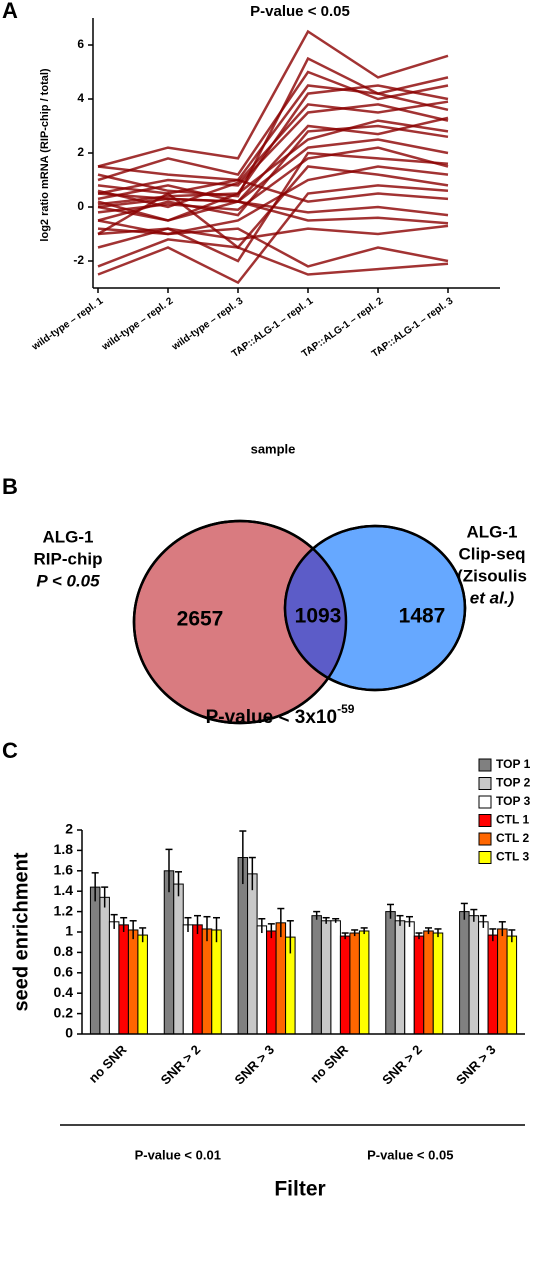 The height and width of the screenshot is (1280, 543). I want to click on caption-text: P-value < 3x10, so click(272, 717).